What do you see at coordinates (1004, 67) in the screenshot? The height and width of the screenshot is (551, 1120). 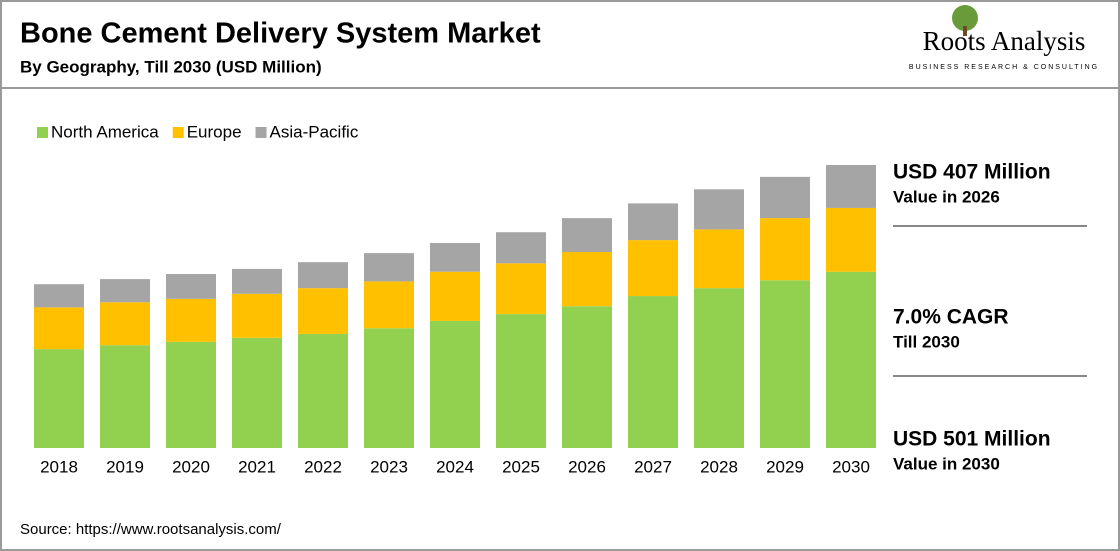 I see `logo-tagline: BUSINESS RESEARCH & CONSULTING` at bounding box center [1004, 67].